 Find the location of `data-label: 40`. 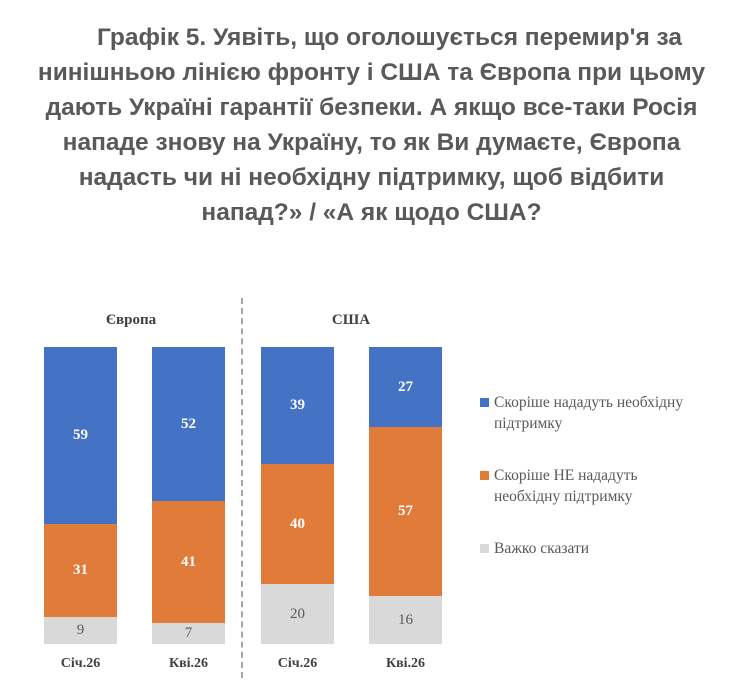

data-label: 40 is located at coordinates (297, 523).